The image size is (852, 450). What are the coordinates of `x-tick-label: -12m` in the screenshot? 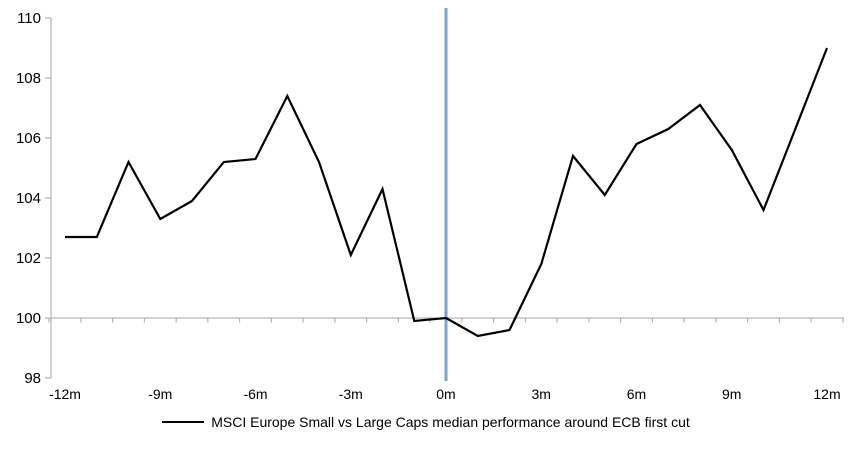 It's located at (65, 394).